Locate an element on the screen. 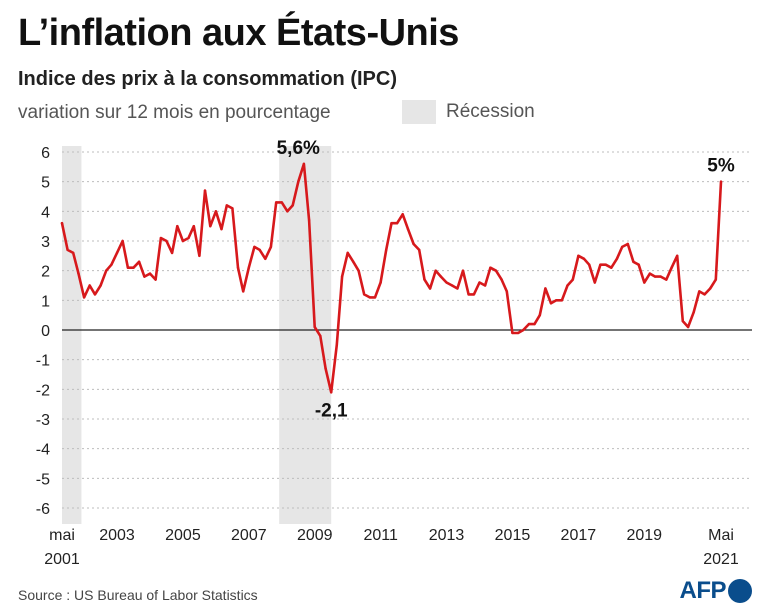 This screenshot has width=768, height=615. afp-logo-text: AFP is located at coordinates (703, 590).